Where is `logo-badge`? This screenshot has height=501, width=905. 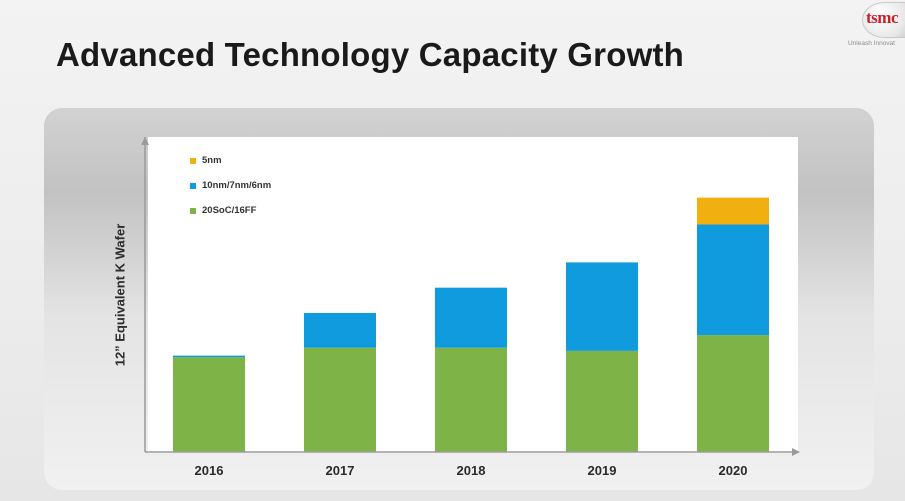 logo-badge is located at coordinates (883, 20).